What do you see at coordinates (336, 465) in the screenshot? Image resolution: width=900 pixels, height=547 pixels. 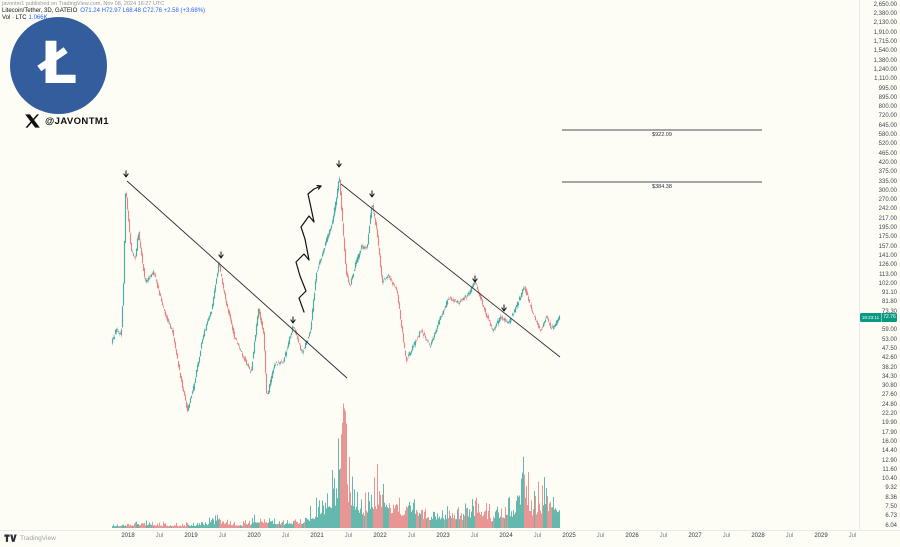 I see `volume-series` at bounding box center [336, 465].